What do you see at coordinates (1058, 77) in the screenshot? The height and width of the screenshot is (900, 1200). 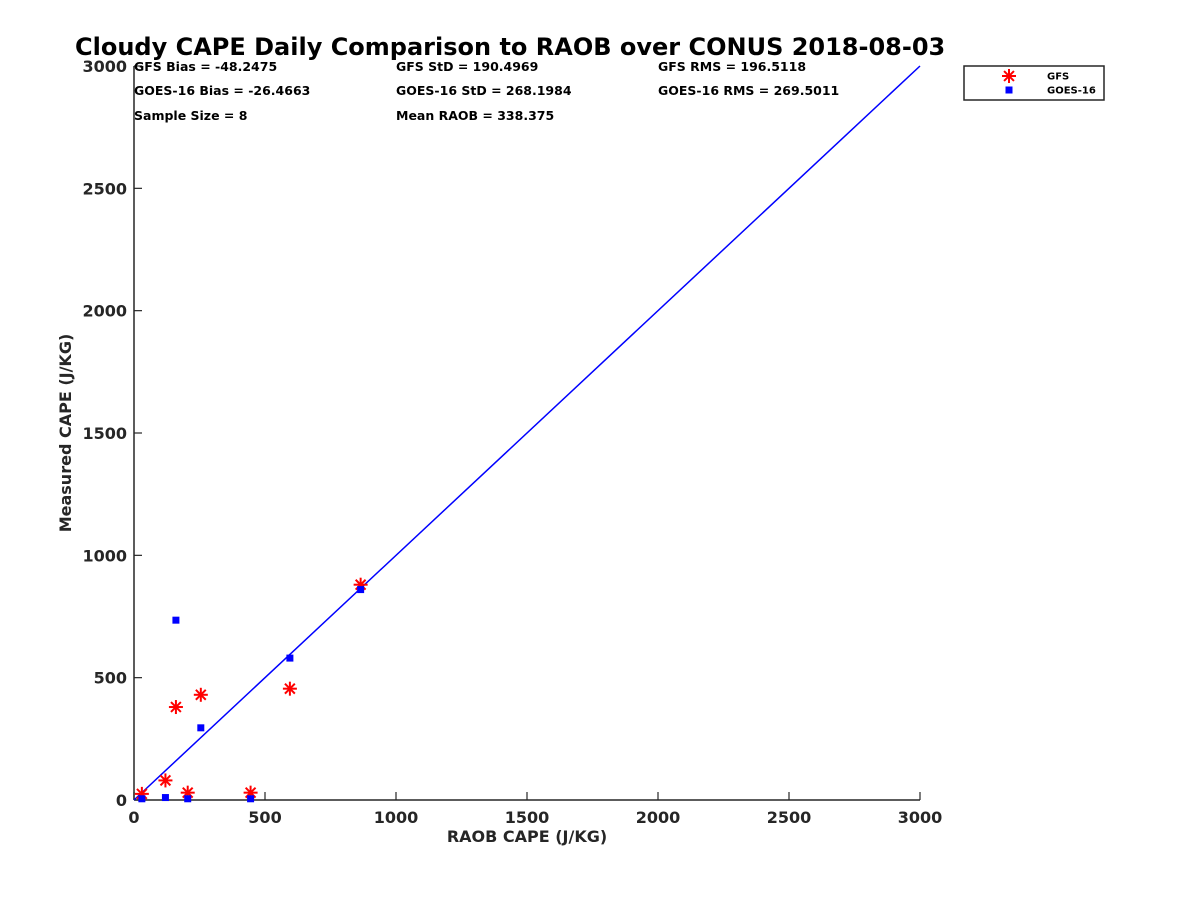 I see `legend-label-gfs: GFS` at bounding box center [1058, 77].